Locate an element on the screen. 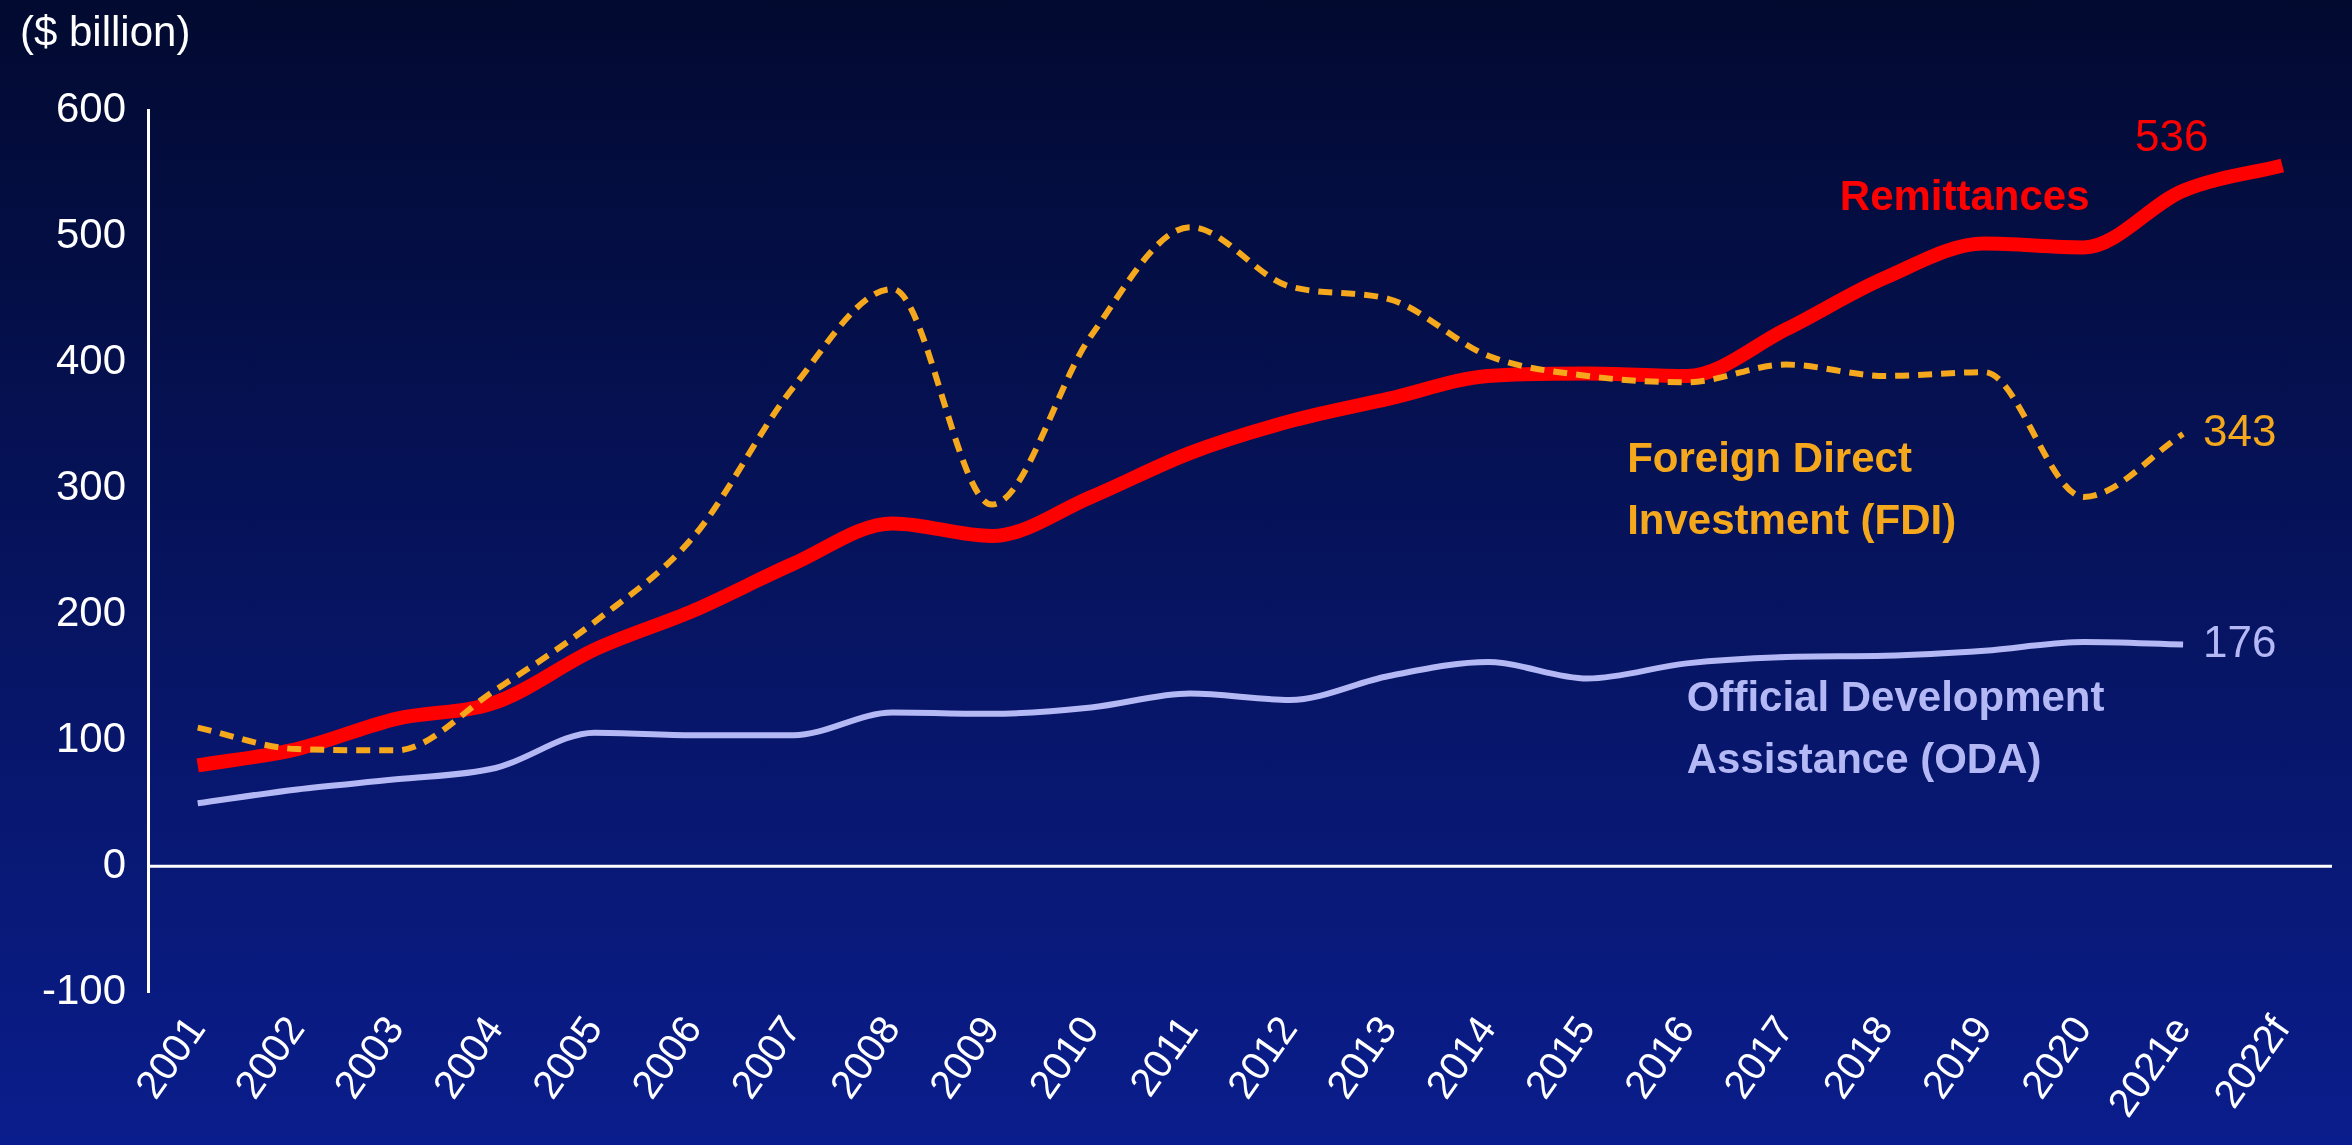 The height and width of the screenshot is (1145, 2352). series-label: Foreign Direct Investment (FDI) is located at coordinates (1792, 488).